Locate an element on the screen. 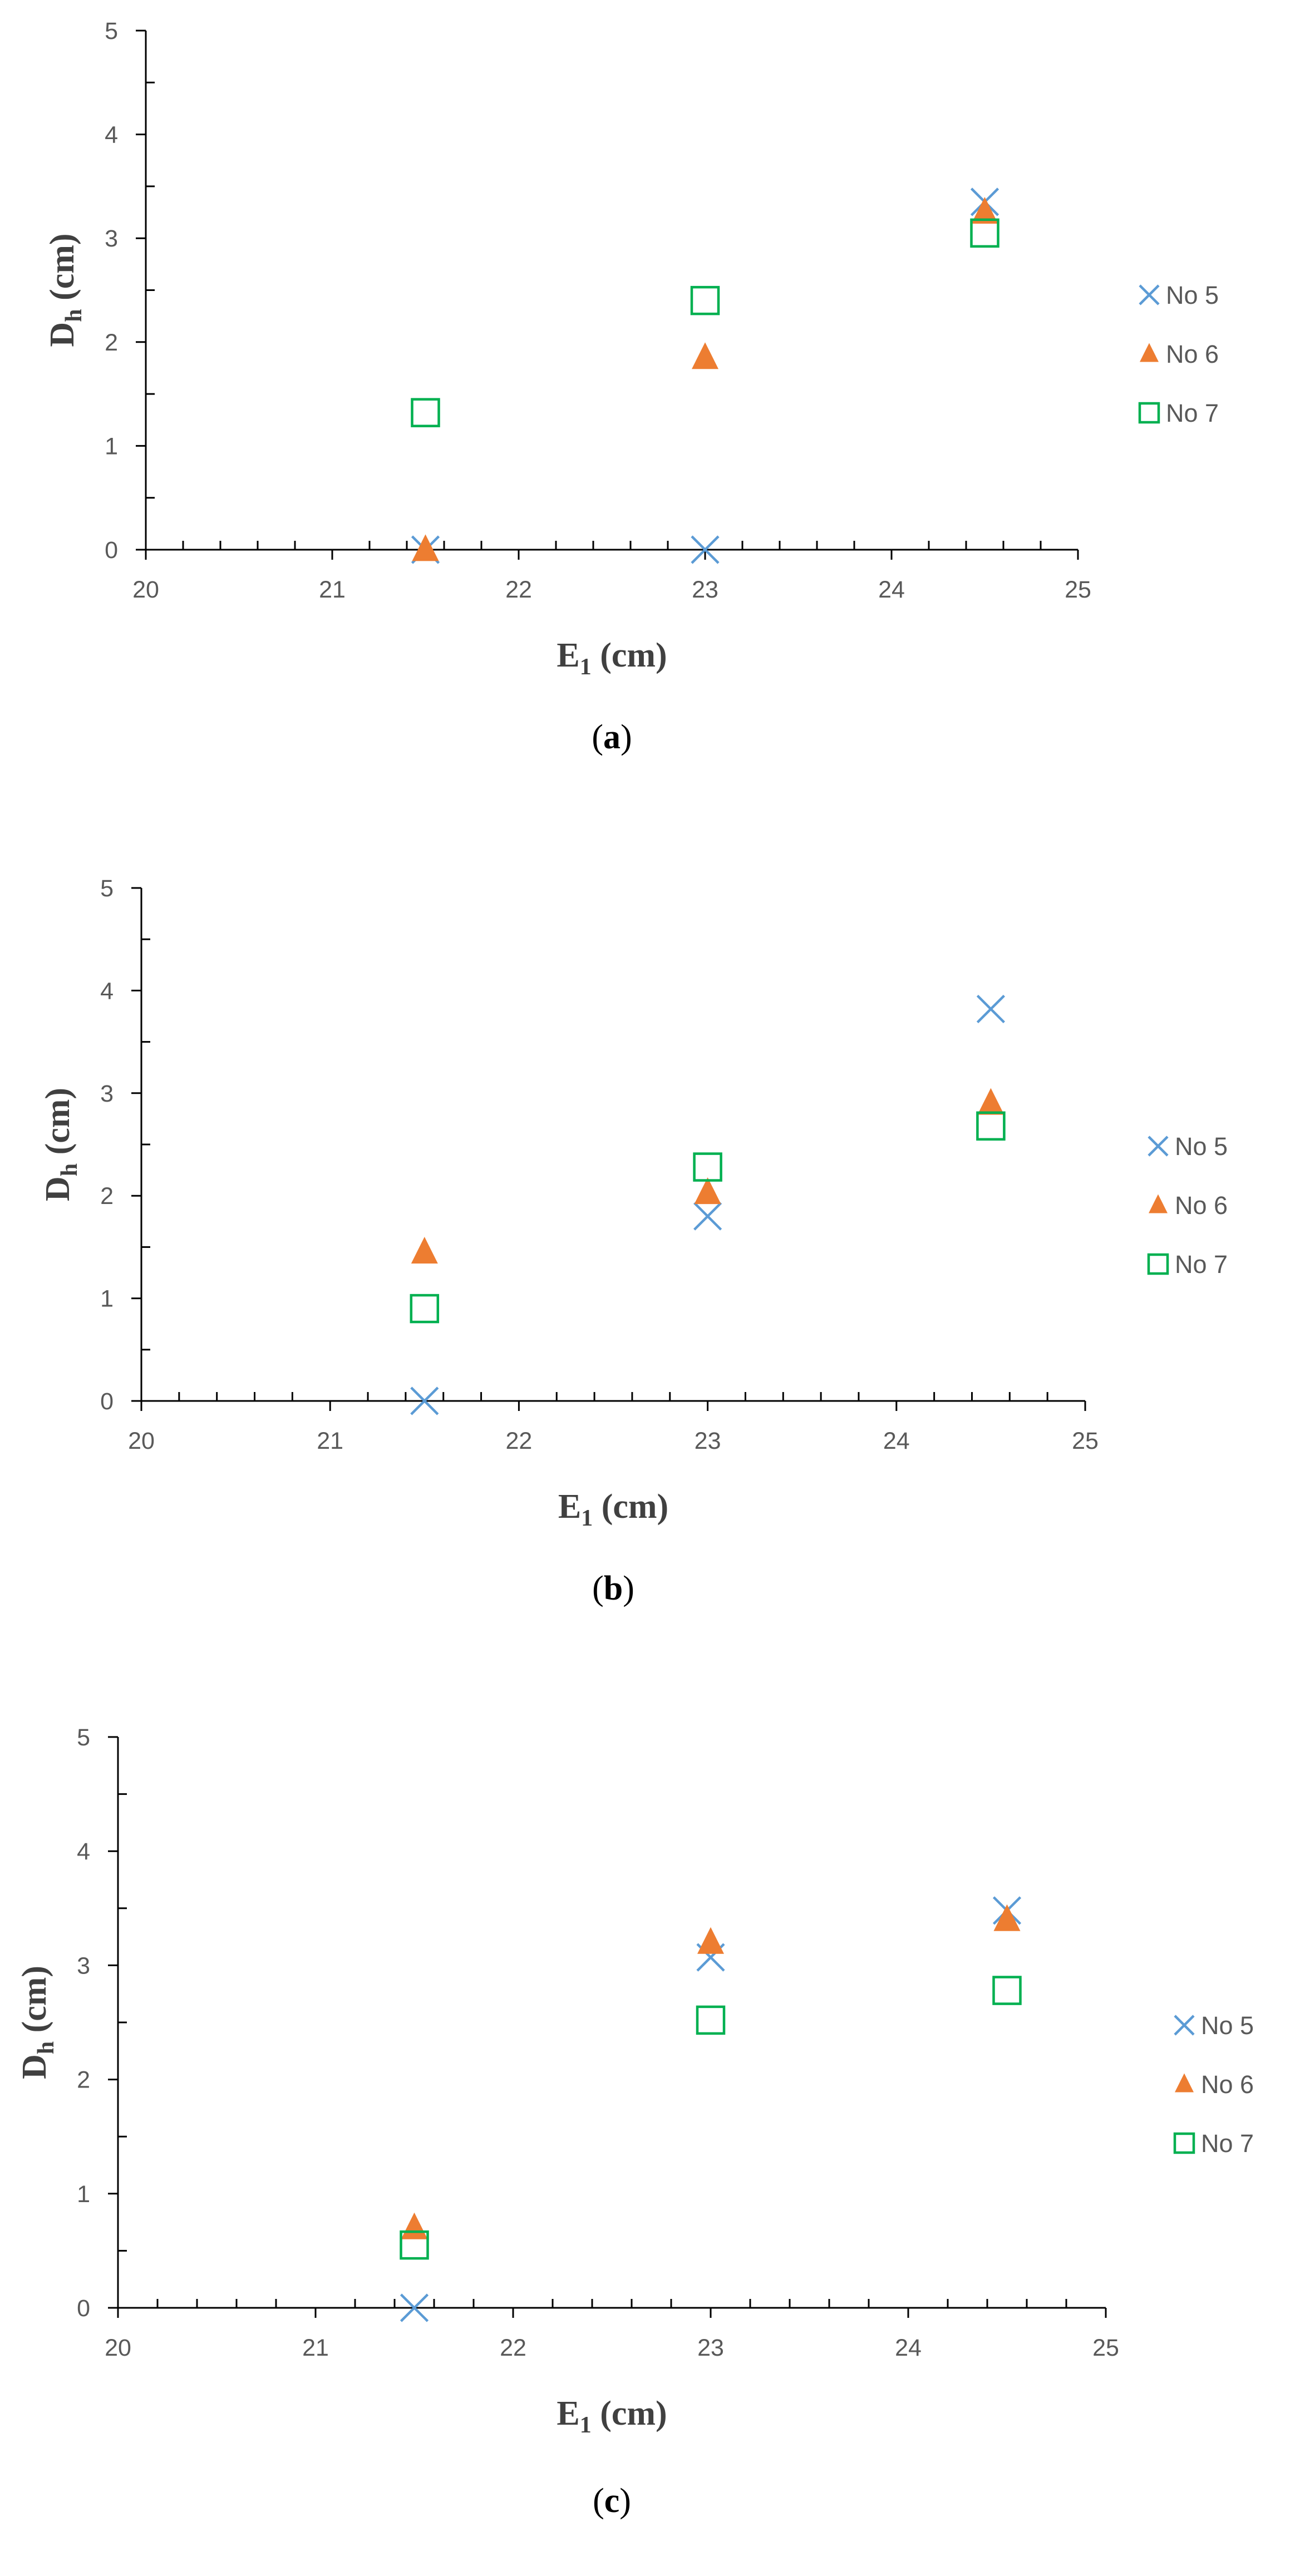 Image resolution: width=1295 pixels, height=2576 pixels. panel-caption: (b) is located at coordinates (613, 1588).